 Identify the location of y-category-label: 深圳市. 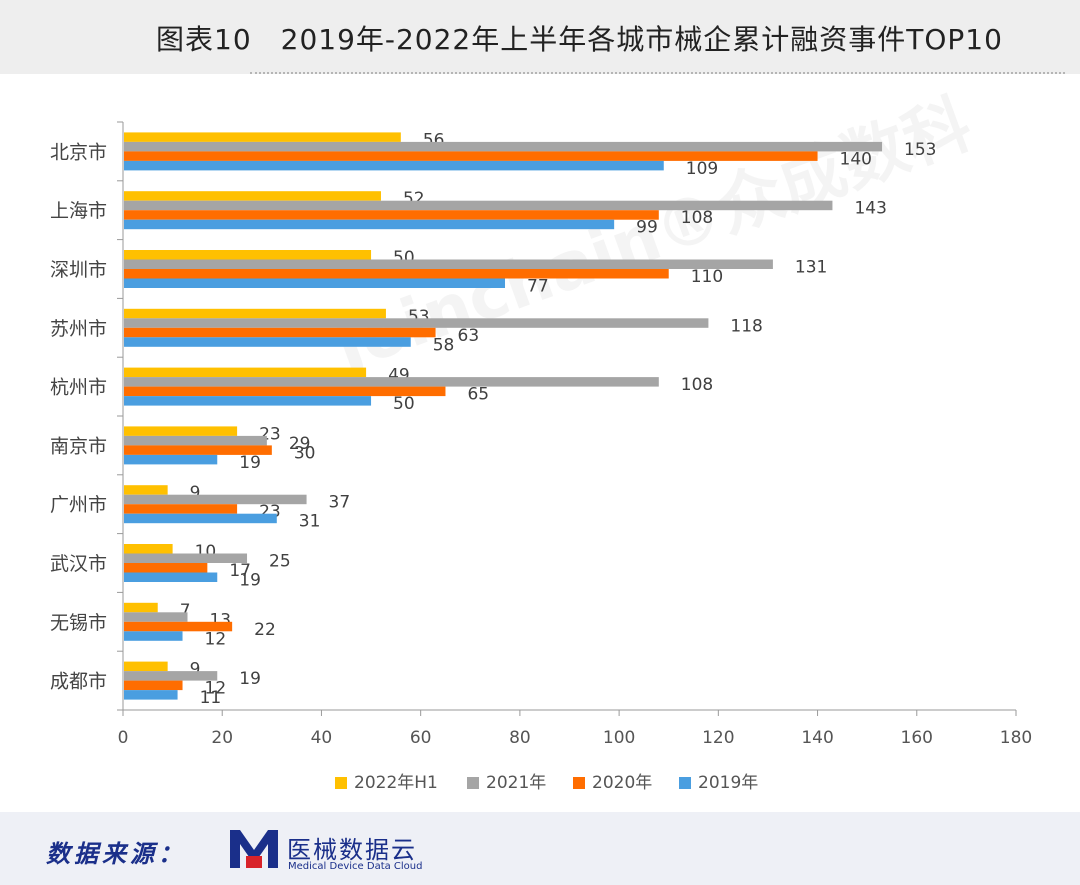
(78, 270).